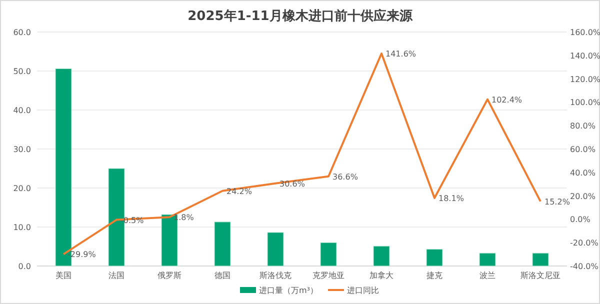  I want to click on y2-tick-label: 0.0%, so click(580, 219).